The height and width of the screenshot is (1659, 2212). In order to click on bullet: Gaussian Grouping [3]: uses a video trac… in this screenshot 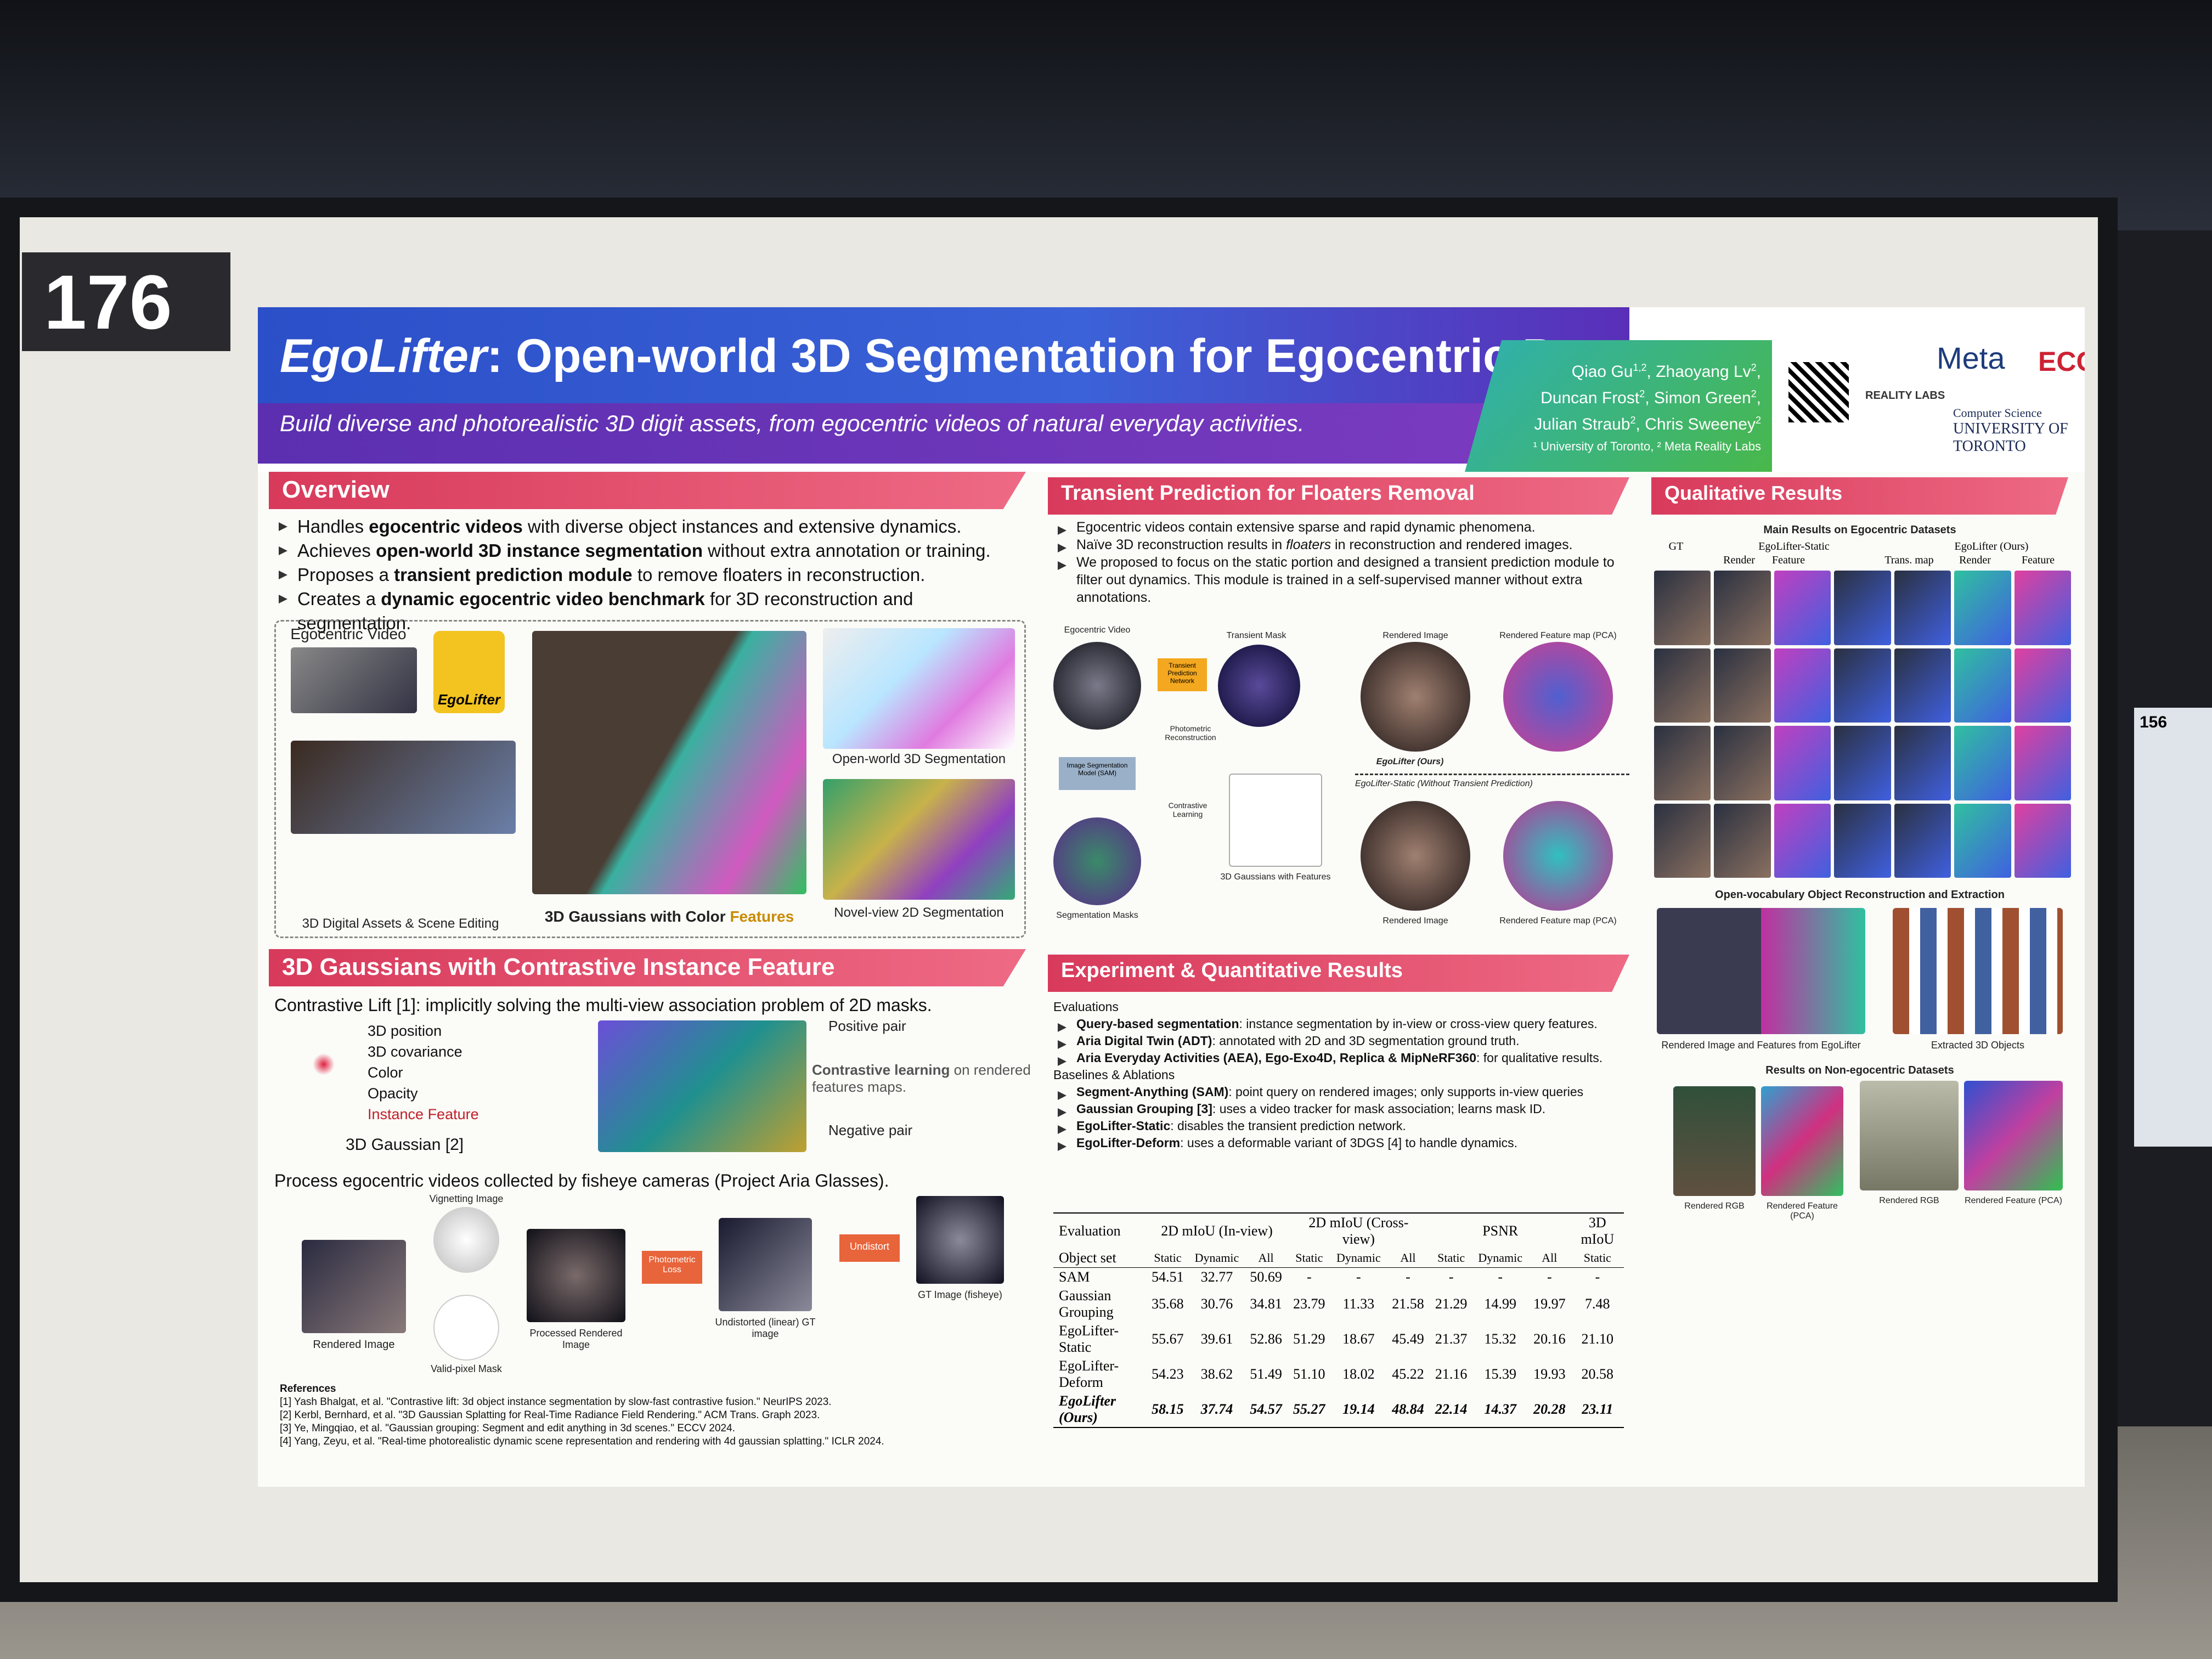, I will do `click(1341, 1109)`.